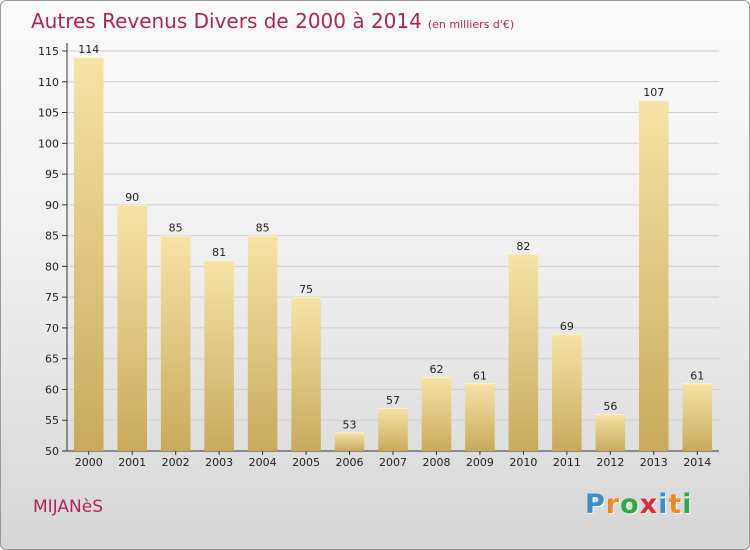 The image size is (750, 550). What do you see at coordinates (52, 328) in the screenshot?
I see `y-tick-label: 70` at bounding box center [52, 328].